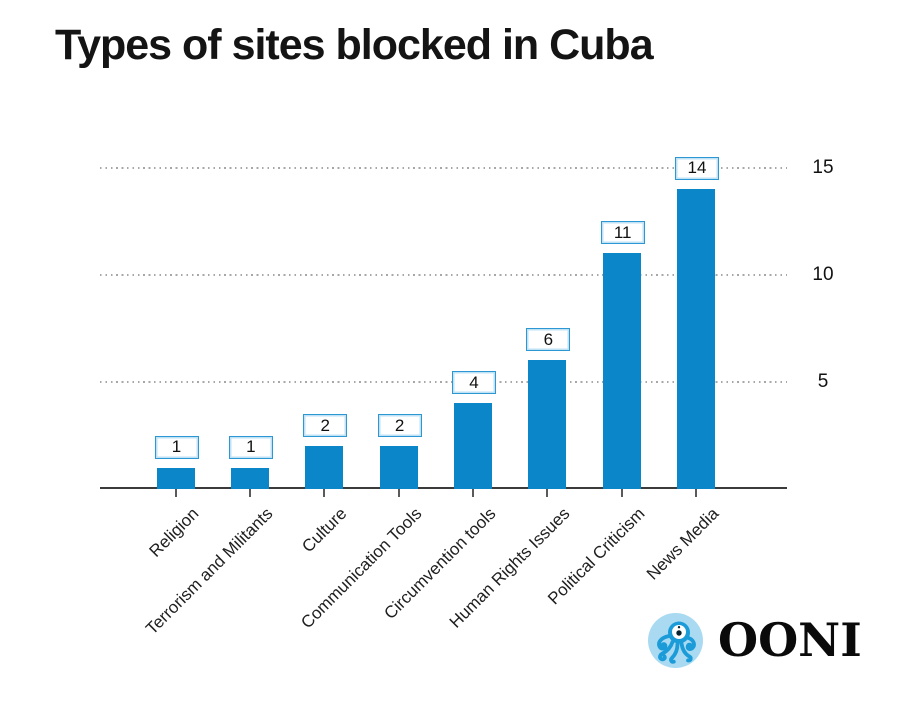 This screenshot has width=900, height=701. Describe the element at coordinates (696, 338) in the screenshot. I see `bar-news-media` at that location.